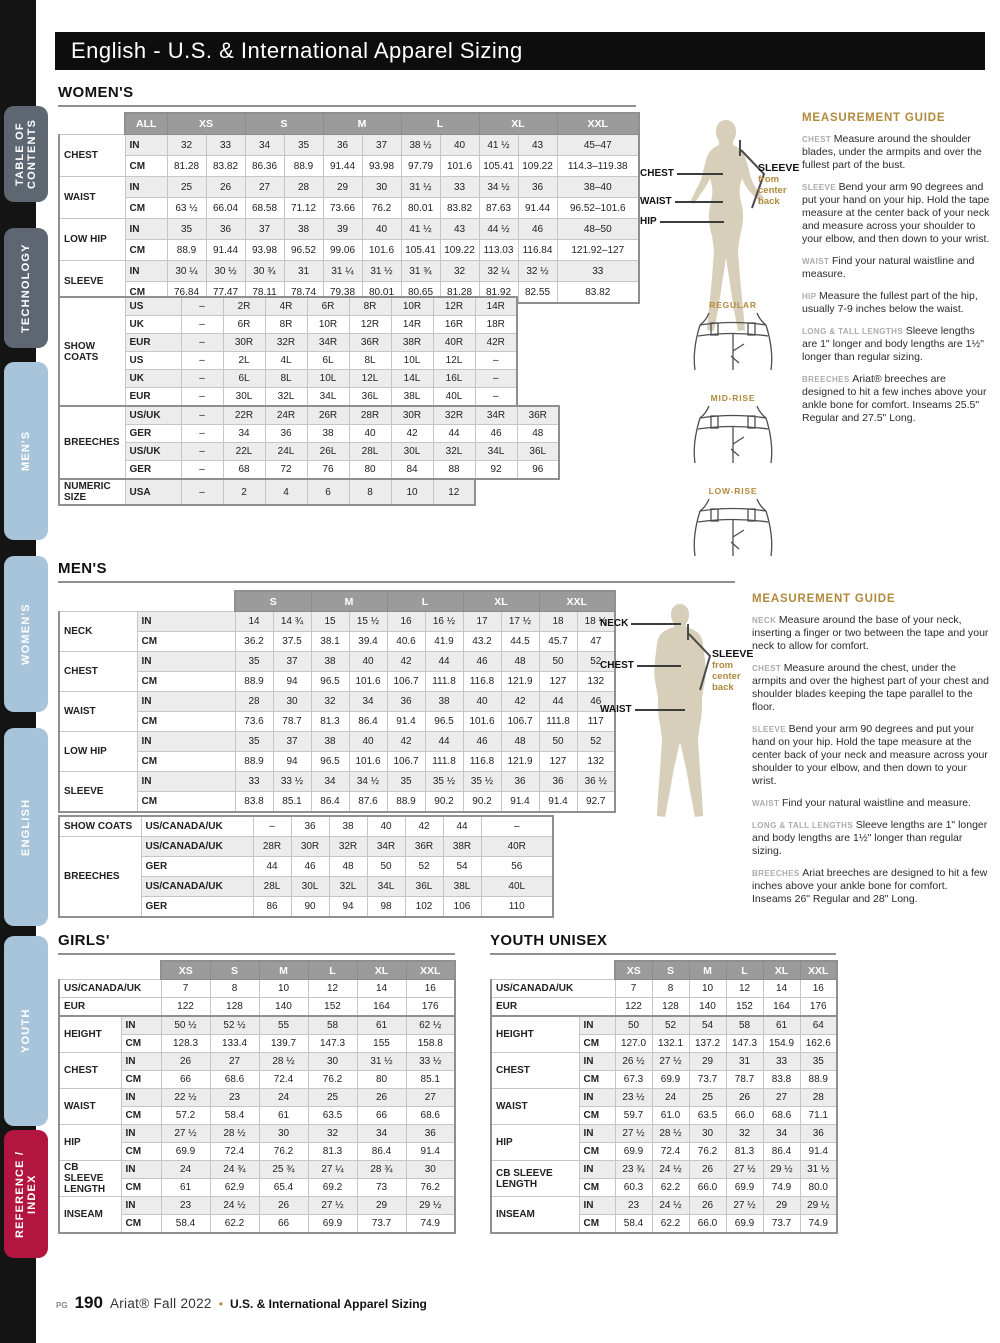 This screenshot has width=1000, height=1343. What do you see at coordinates (362, 123) in the screenshot?
I see `col-header: M` at bounding box center [362, 123].